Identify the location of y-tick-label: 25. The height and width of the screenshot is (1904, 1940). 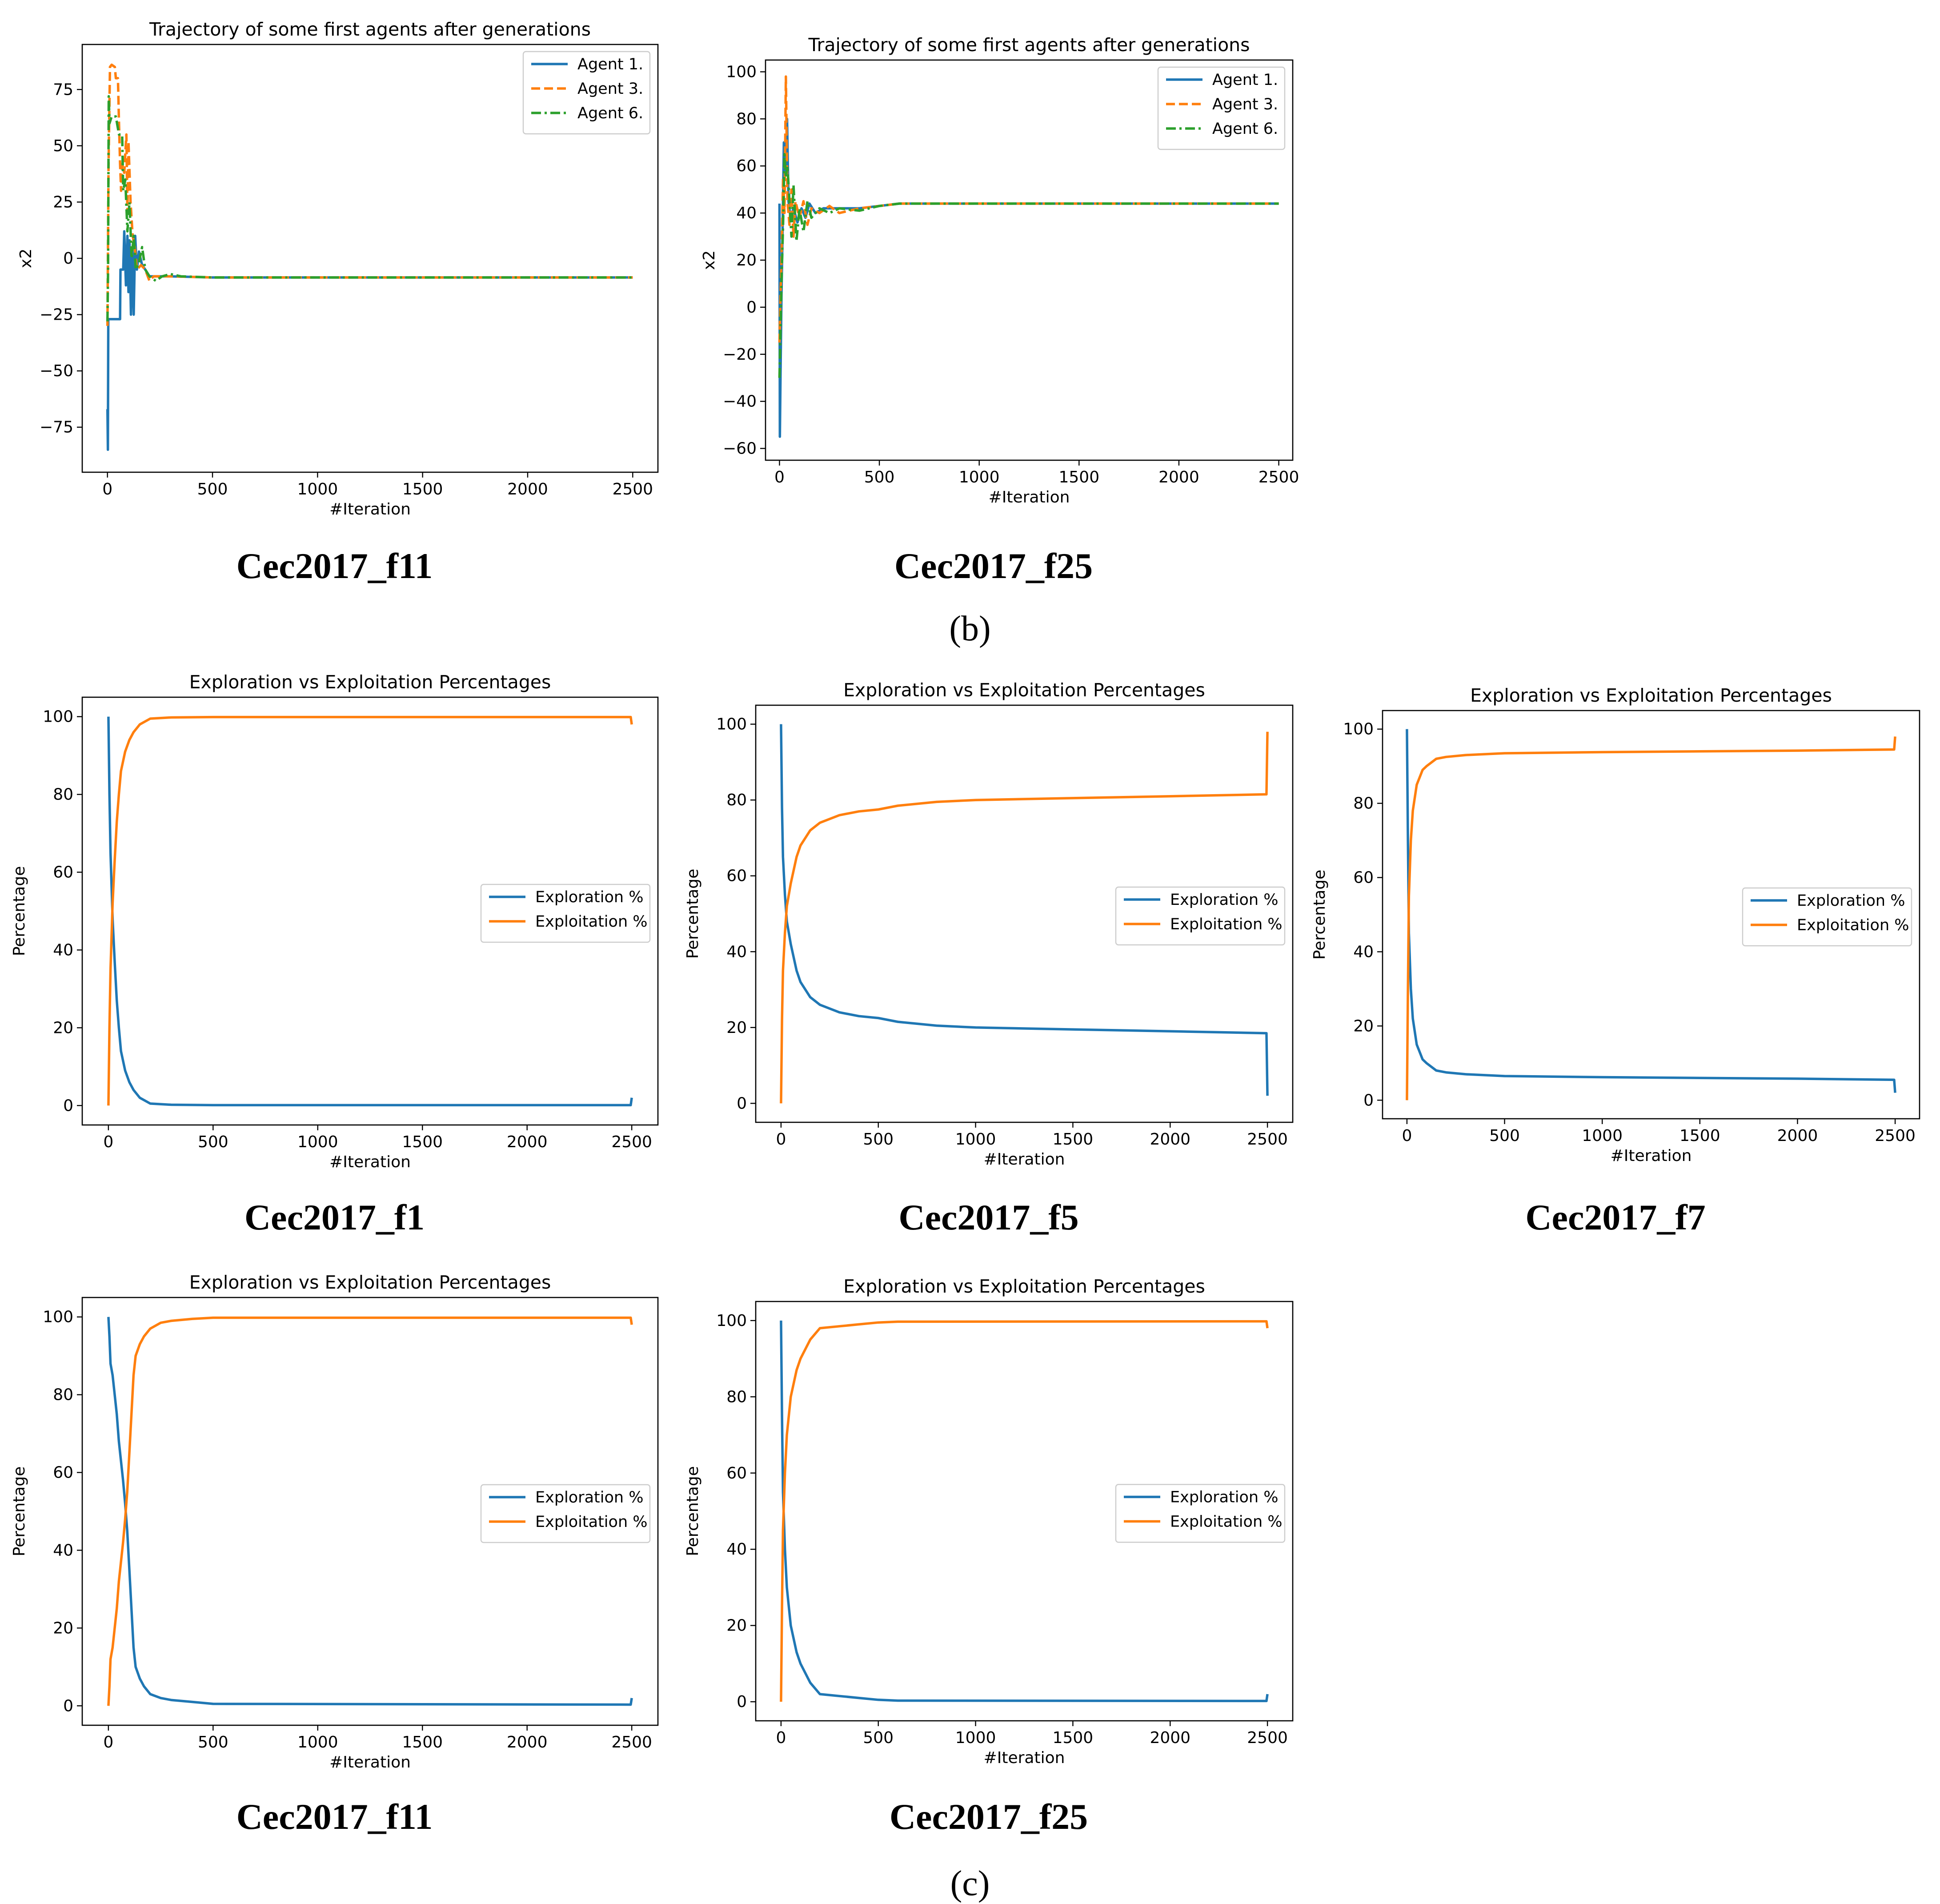
(63, 202).